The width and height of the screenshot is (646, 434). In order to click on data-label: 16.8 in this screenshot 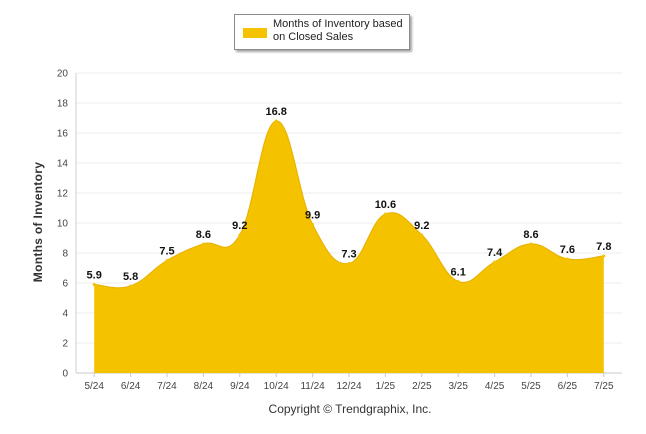, I will do `click(275, 112)`.